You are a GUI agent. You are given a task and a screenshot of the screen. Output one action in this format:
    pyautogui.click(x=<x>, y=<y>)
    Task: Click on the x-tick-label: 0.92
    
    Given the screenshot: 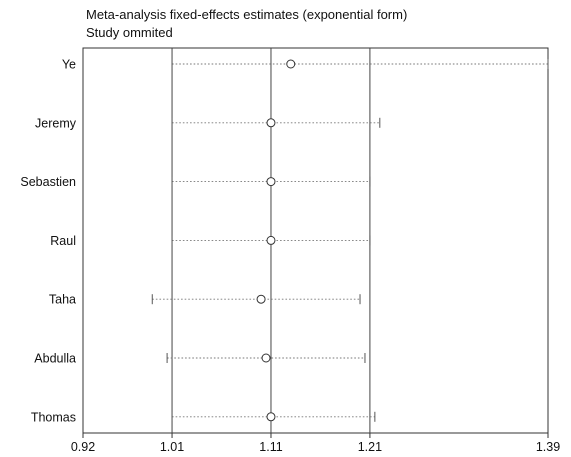 What is the action you would take?
    pyautogui.click(x=83, y=447)
    